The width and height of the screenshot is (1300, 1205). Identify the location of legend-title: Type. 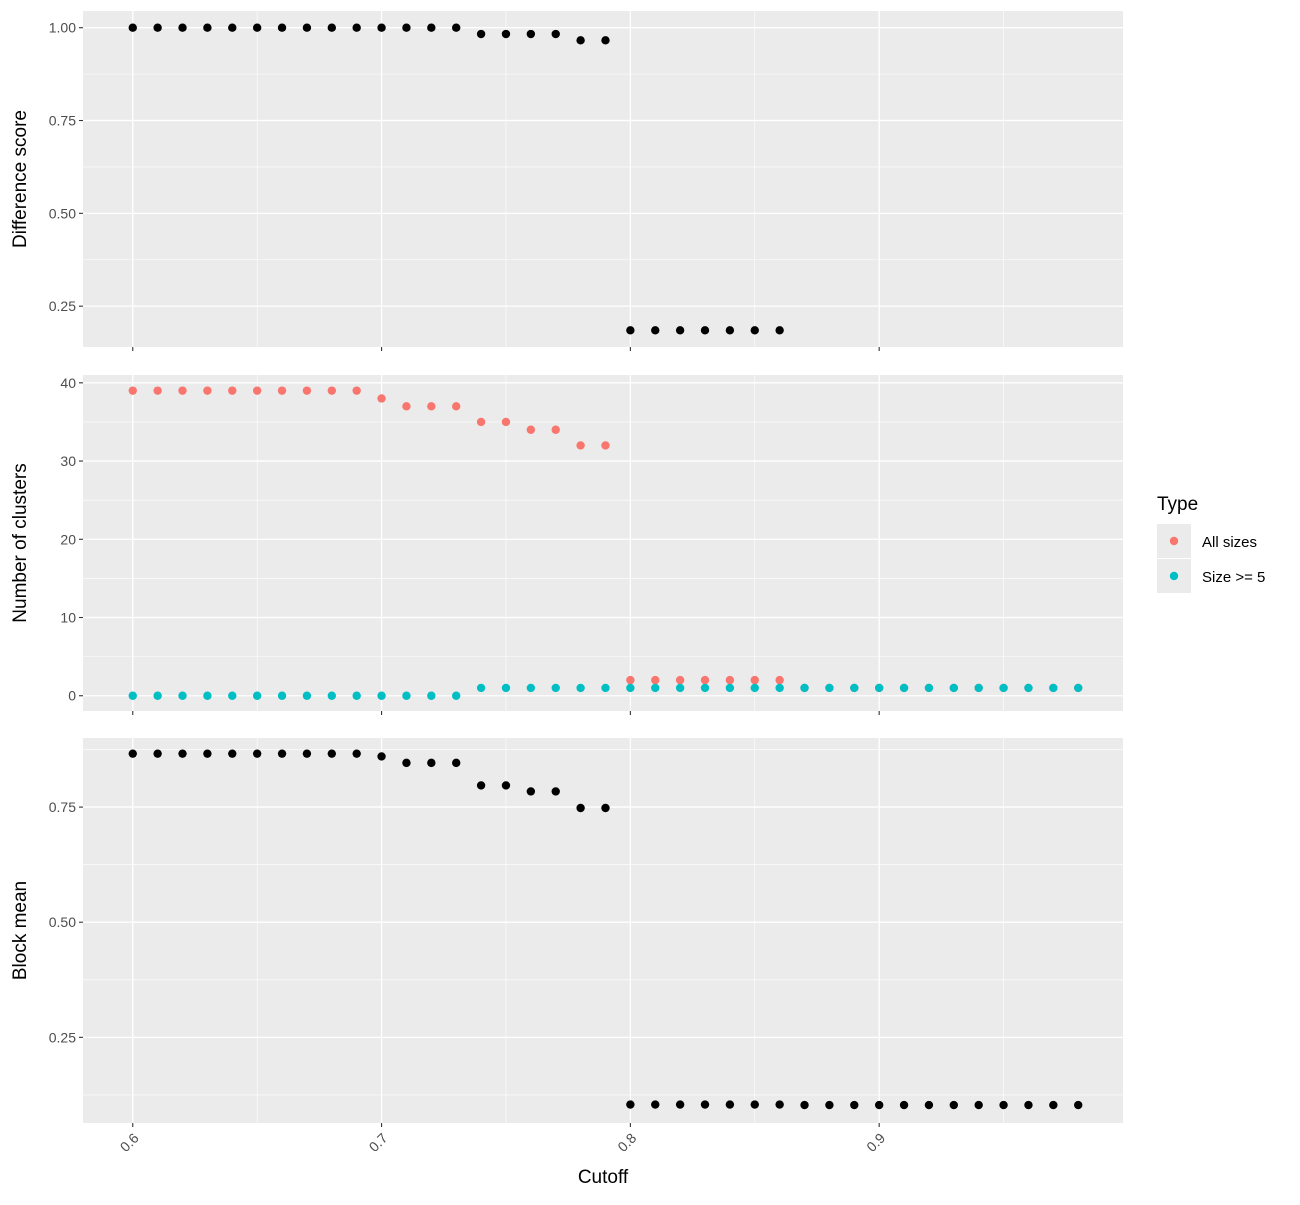
(1177, 504).